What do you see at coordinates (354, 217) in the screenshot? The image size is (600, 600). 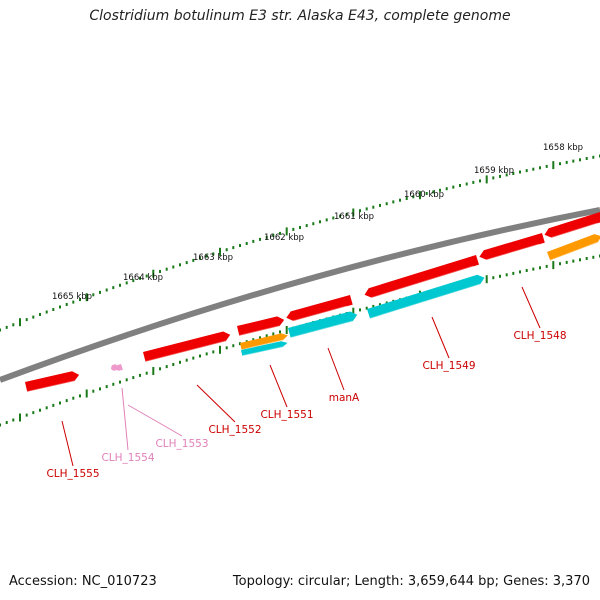 I see `kbp-label: 1661 kbp` at bounding box center [354, 217].